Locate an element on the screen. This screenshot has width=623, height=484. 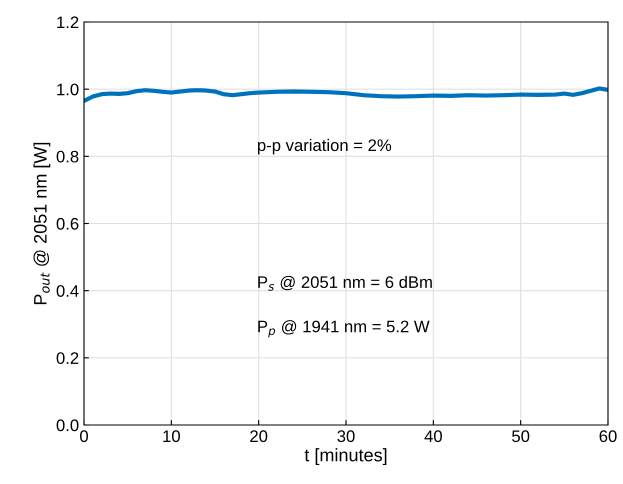
y-axis-title: P$_{out}$ @ 2051 nm [W] is located at coordinates (41, 223).